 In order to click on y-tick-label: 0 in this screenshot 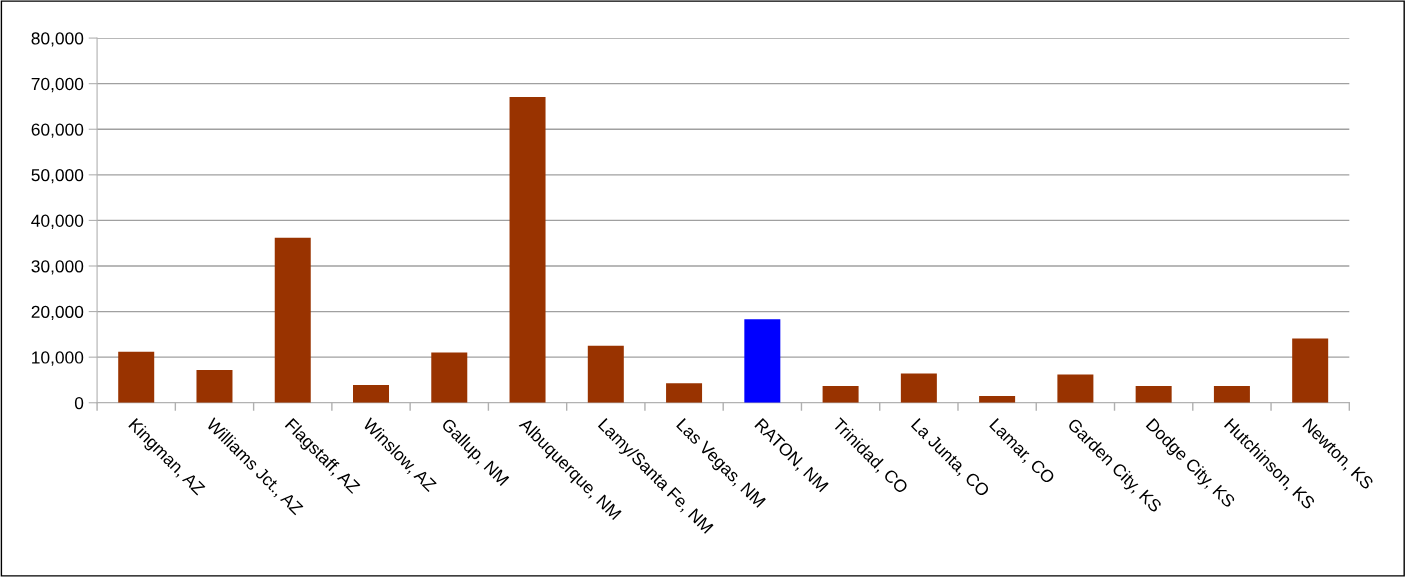, I will do `click(79, 403)`.